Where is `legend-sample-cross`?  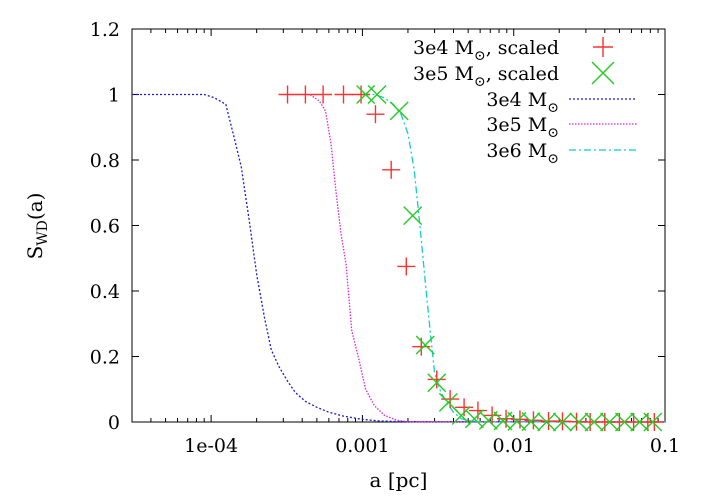
legend-sample-cross is located at coordinates (603, 73).